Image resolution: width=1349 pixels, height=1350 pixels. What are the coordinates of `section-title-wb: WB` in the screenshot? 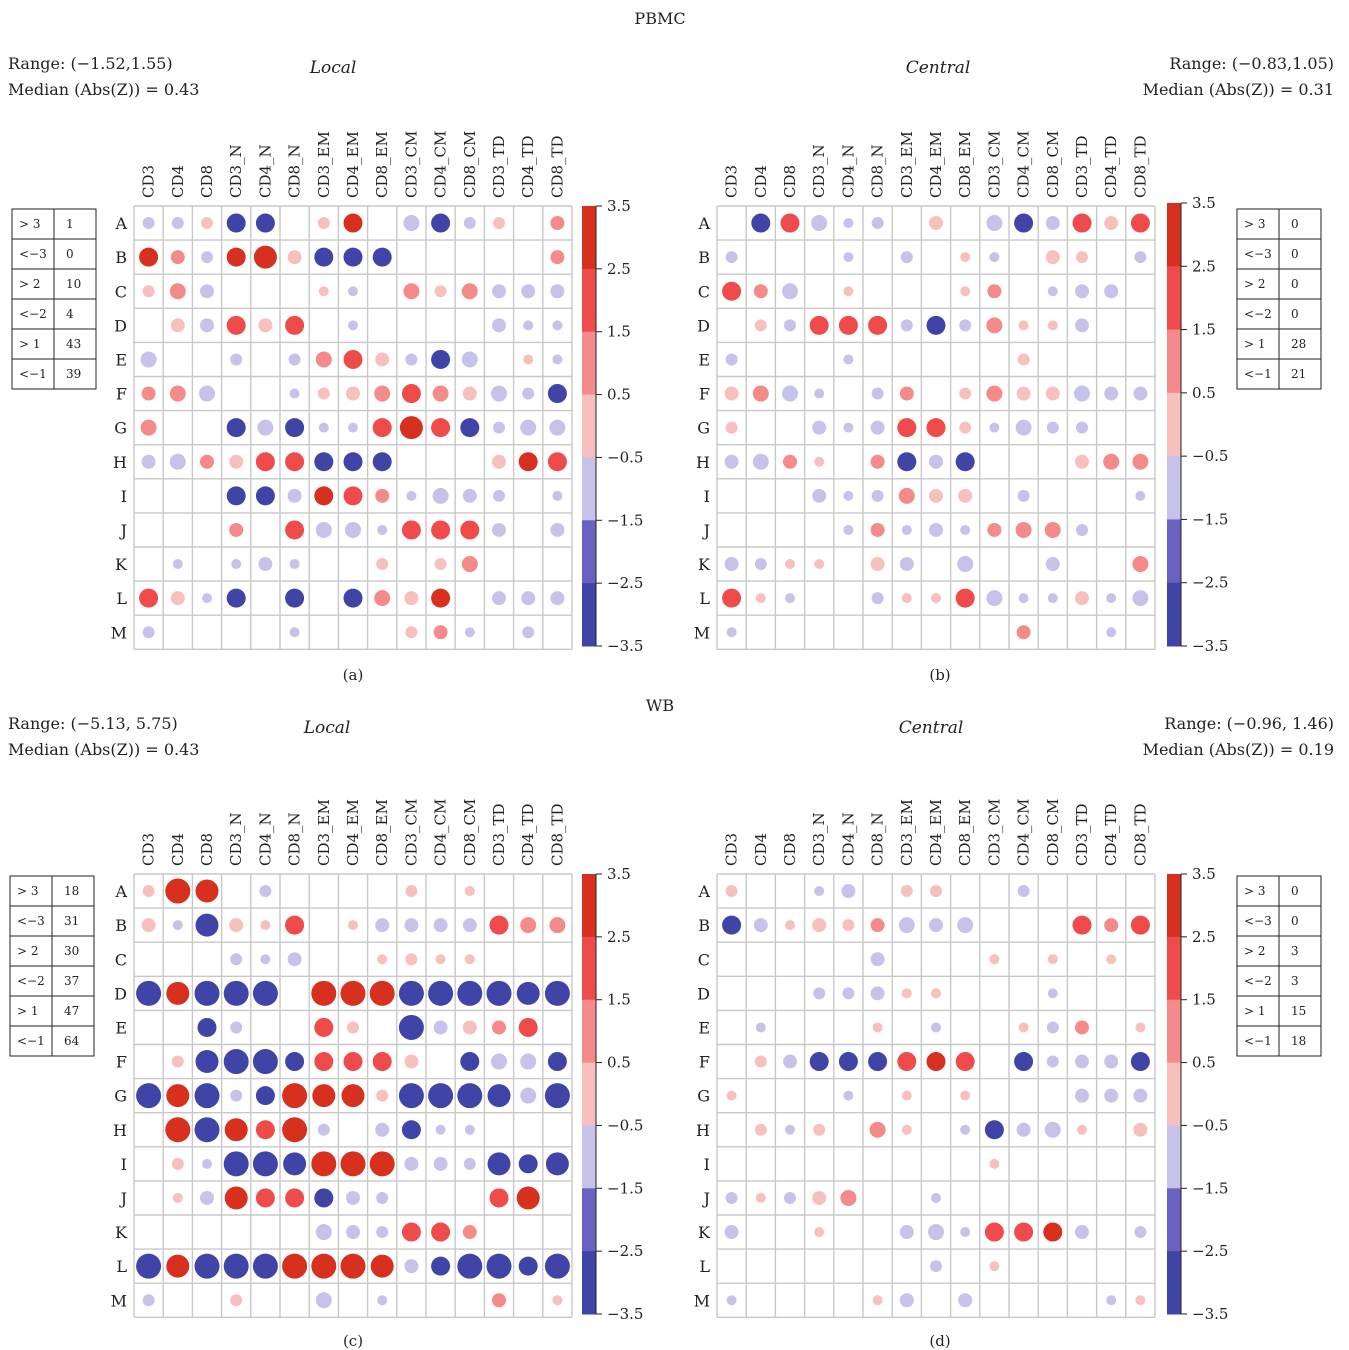 It's located at (660, 705).